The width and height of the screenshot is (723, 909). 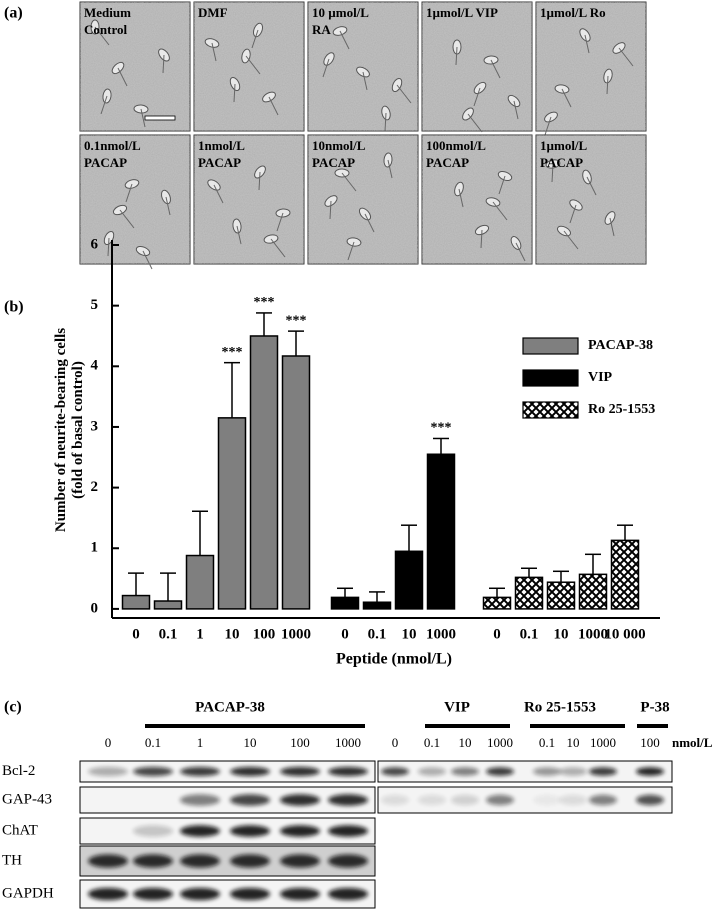 I want to click on x-tick-label: 1000, so click(x=593, y=634).